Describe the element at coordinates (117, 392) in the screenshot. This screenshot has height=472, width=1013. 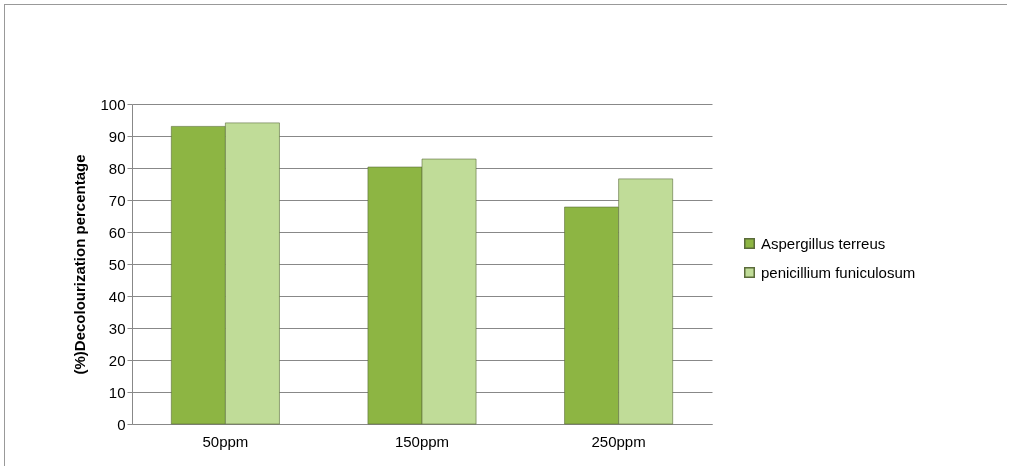
I see `y-tick-label: 10` at that location.